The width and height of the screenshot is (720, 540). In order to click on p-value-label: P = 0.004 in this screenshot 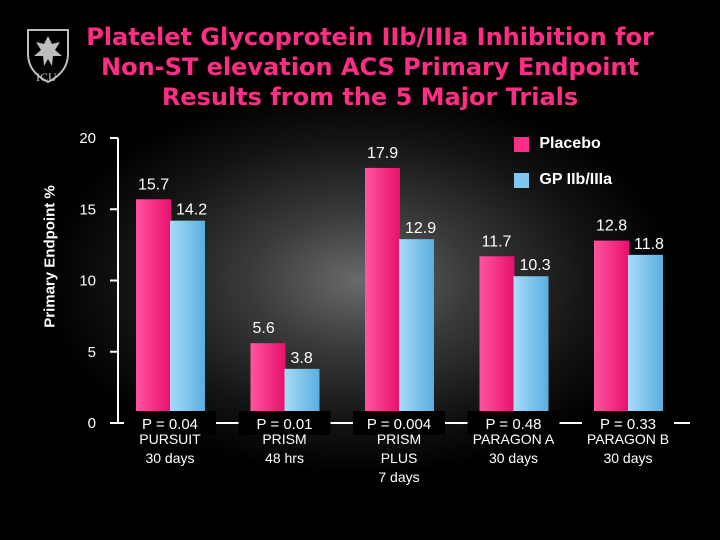, I will do `click(399, 424)`.